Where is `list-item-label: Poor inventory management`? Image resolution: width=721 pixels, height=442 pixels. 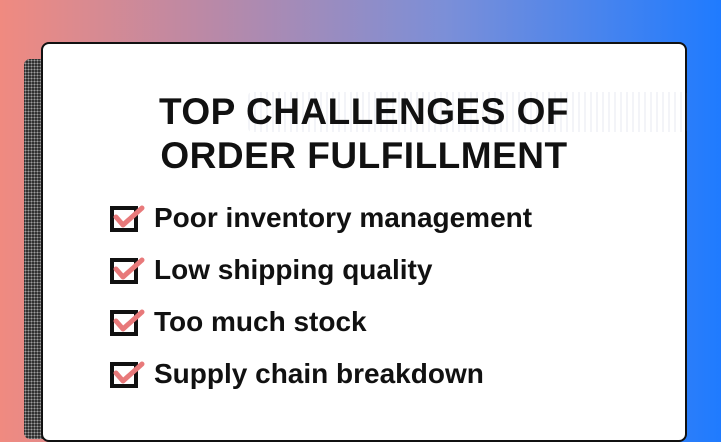
list-item-label: Poor inventory management is located at coordinates (343, 217).